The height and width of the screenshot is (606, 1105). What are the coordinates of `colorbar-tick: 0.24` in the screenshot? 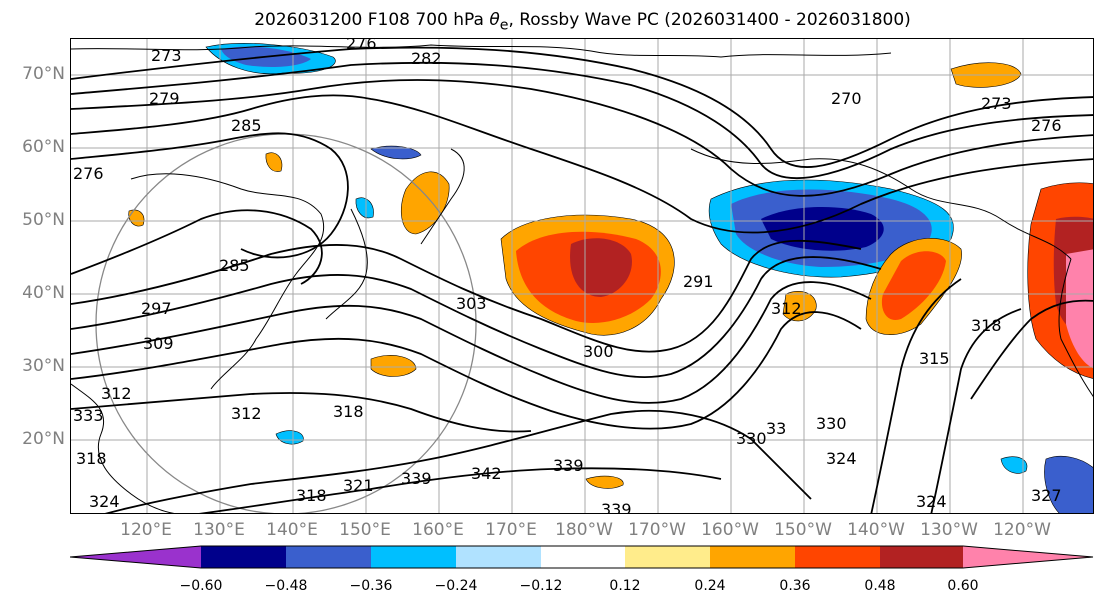 It's located at (710, 586).